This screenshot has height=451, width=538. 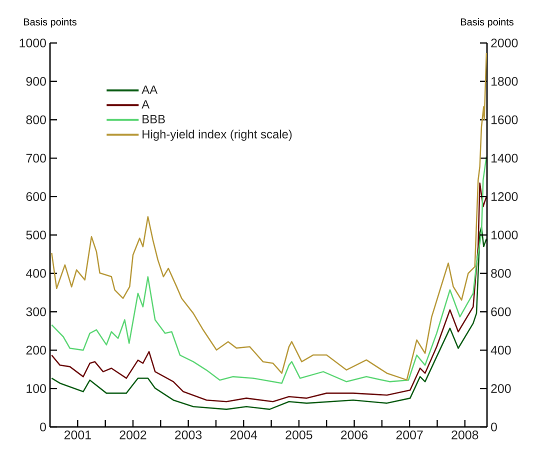 What do you see at coordinates (50, 23) in the screenshot?
I see `y-axis-title: Basis points` at bounding box center [50, 23].